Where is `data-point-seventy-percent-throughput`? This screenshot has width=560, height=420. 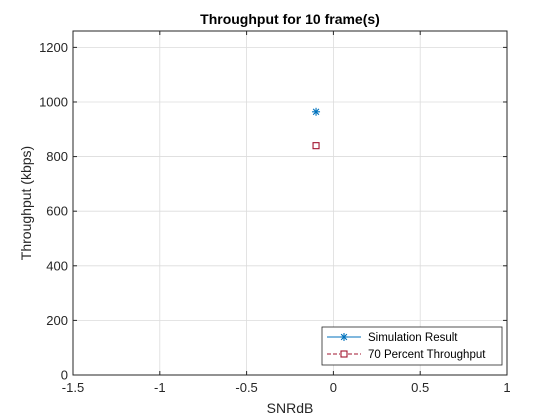 data-point-seventy-percent-throughput is located at coordinates (316, 146).